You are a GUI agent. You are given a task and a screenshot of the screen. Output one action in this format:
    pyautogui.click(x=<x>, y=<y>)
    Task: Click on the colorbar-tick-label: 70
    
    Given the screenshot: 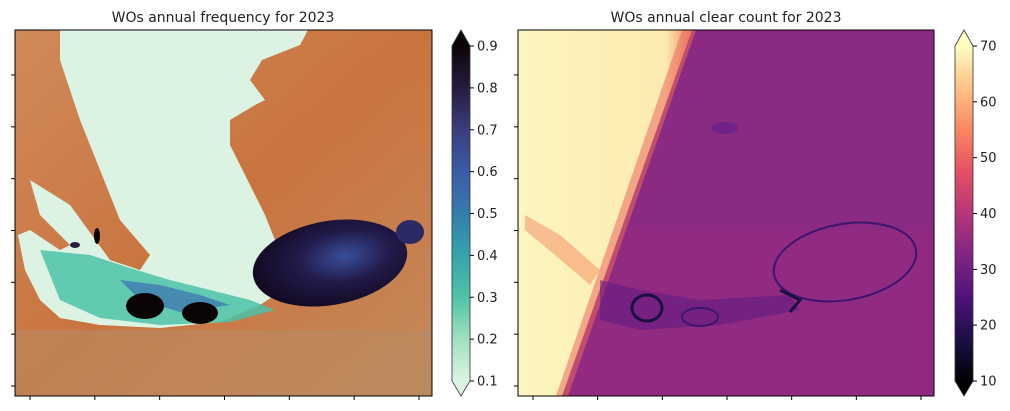 What is the action you would take?
    pyautogui.click(x=988, y=47)
    